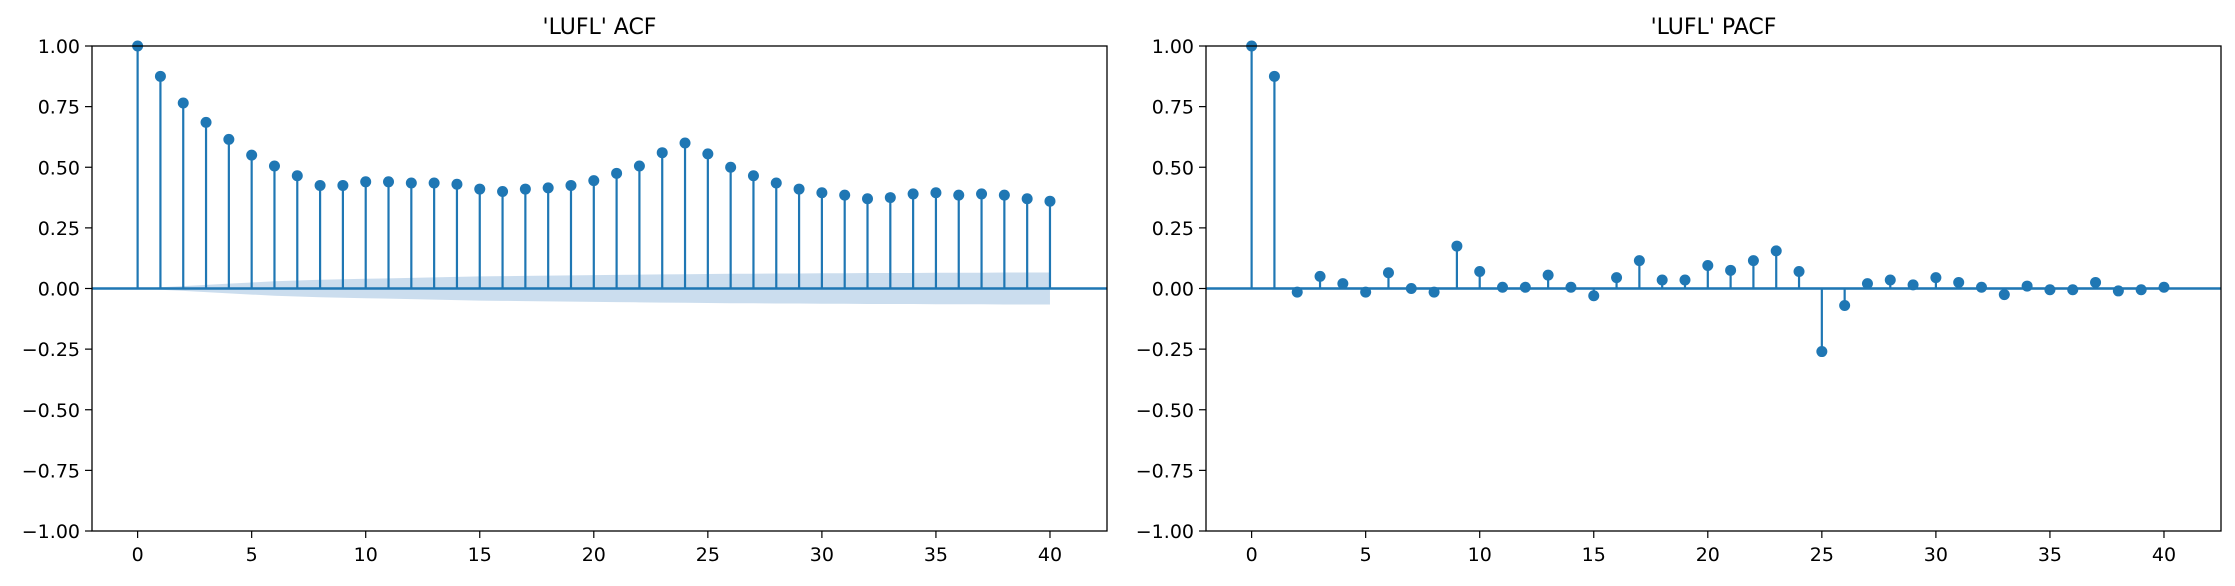 The width and height of the screenshot is (2235, 586). What do you see at coordinates (1173, 229) in the screenshot?
I see `pacf-y-tick-label: 0.25` at bounding box center [1173, 229].